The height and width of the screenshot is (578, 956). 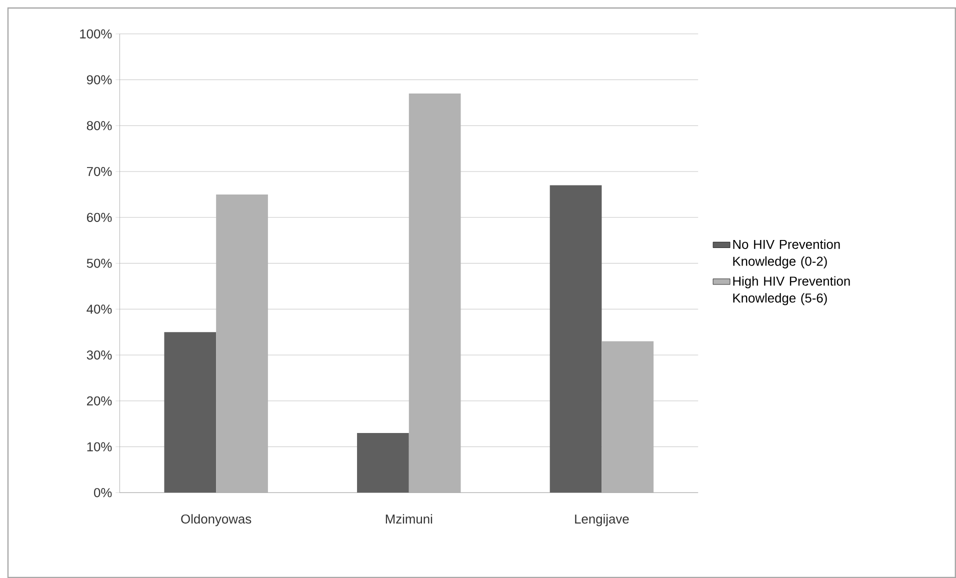 I want to click on y-tick-label: 90%, so click(x=99, y=79).